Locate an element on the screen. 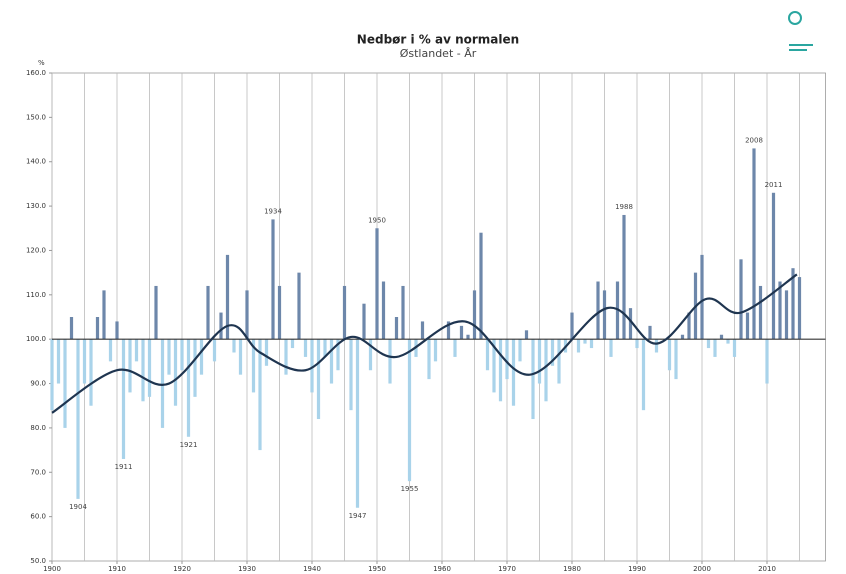 This screenshot has width=846, height=574. x-tick-label: 1900 is located at coordinates (52, 569).